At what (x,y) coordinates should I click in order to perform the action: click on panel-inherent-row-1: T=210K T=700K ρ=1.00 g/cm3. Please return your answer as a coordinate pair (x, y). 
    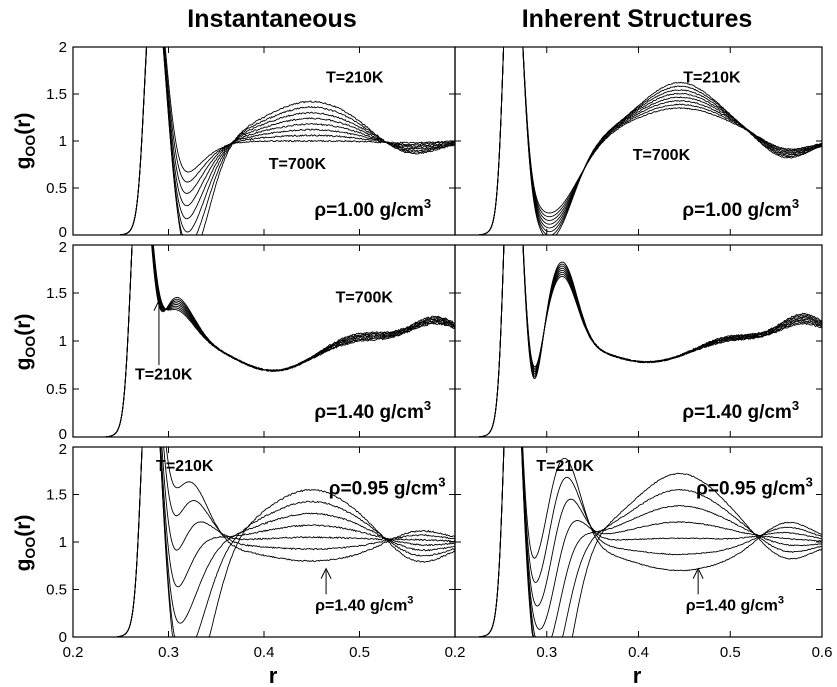
    Looking at the image, I should click on (638, 141).